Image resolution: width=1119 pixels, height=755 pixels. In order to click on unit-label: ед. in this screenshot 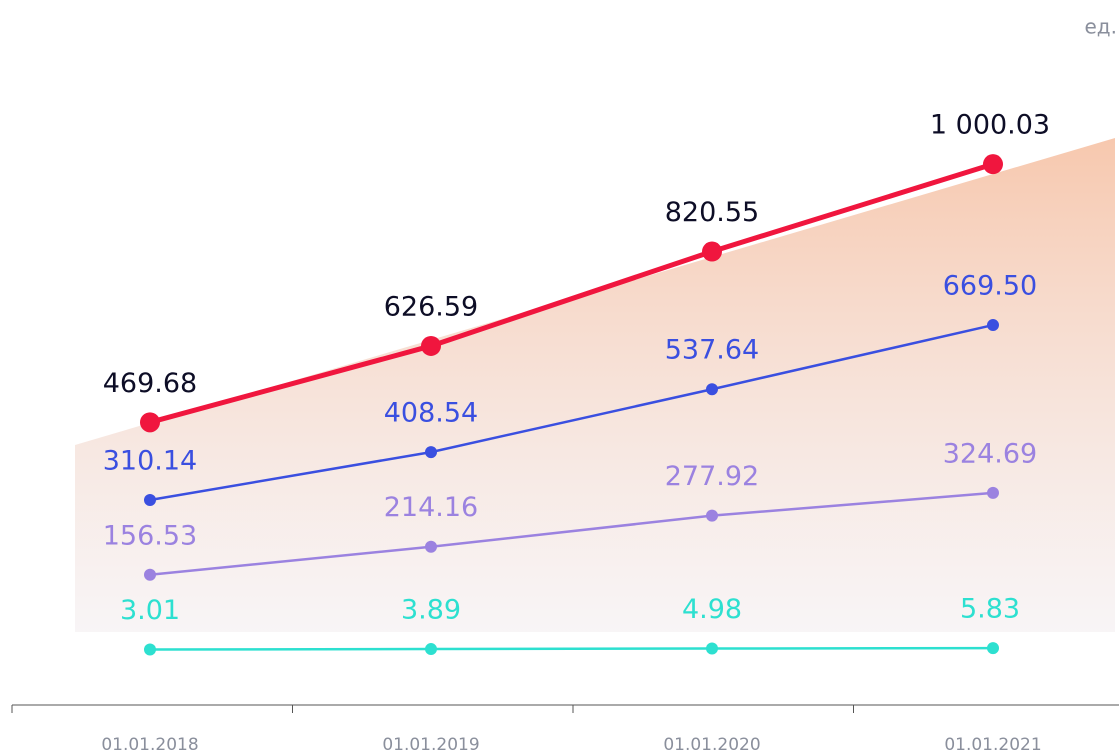, I will do `click(1101, 27)`.